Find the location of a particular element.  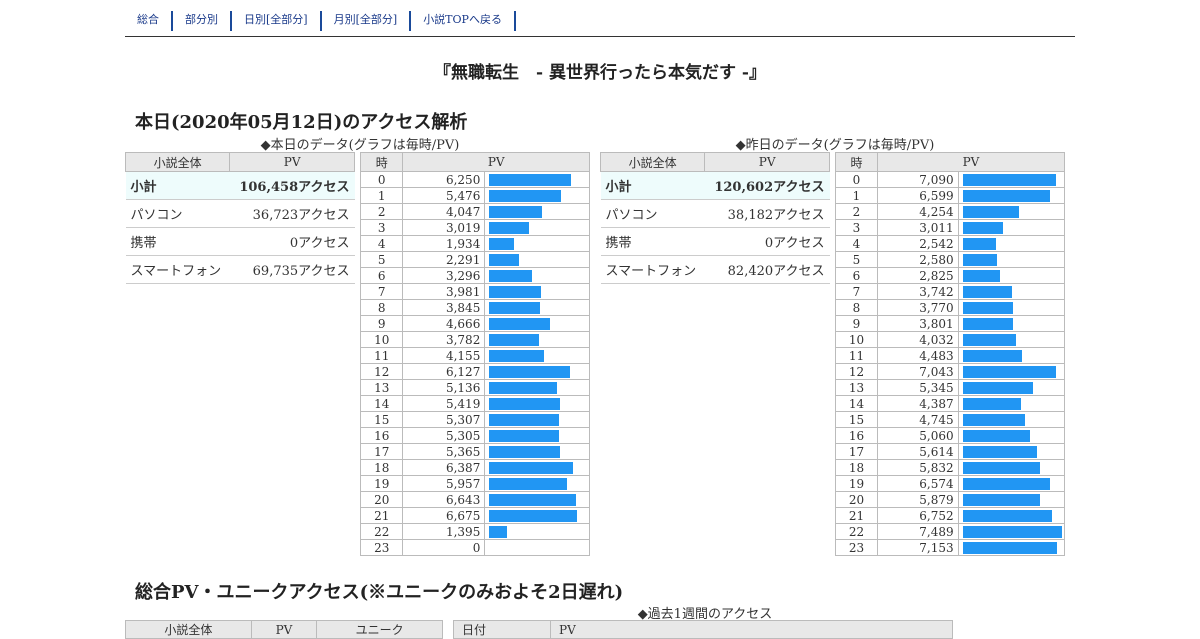

hour-label: 20 is located at coordinates (381, 499).